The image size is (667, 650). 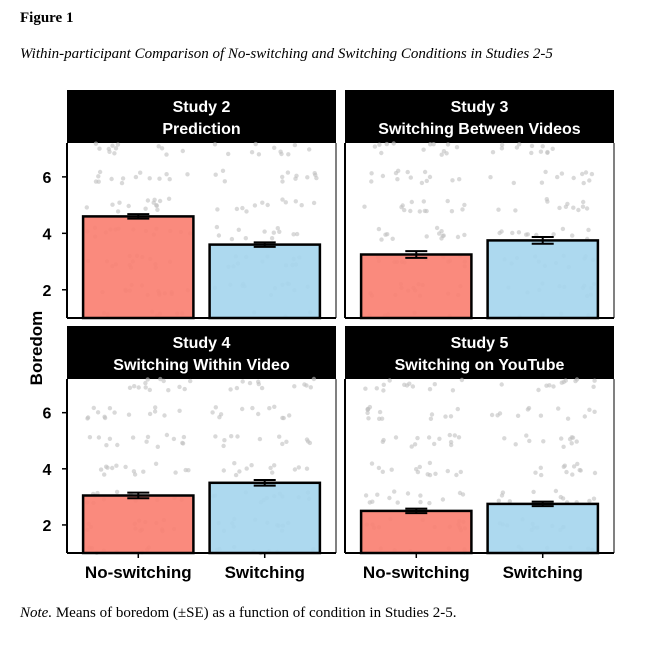 What do you see at coordinates (47, 234) in the screenshot?
I see `y-tick-label: 4` at bounding box center [47, 234].